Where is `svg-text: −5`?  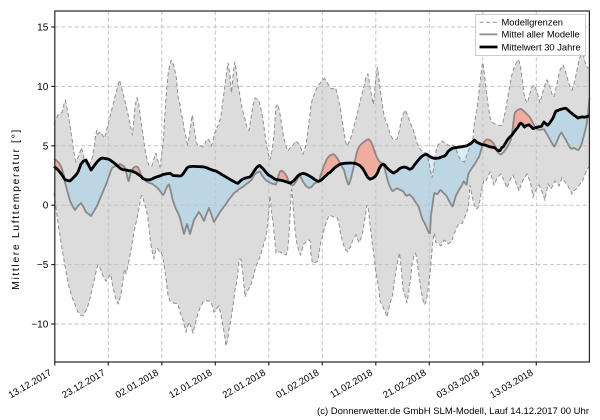
svg-text: −5 is located at coordinates (43, 265).